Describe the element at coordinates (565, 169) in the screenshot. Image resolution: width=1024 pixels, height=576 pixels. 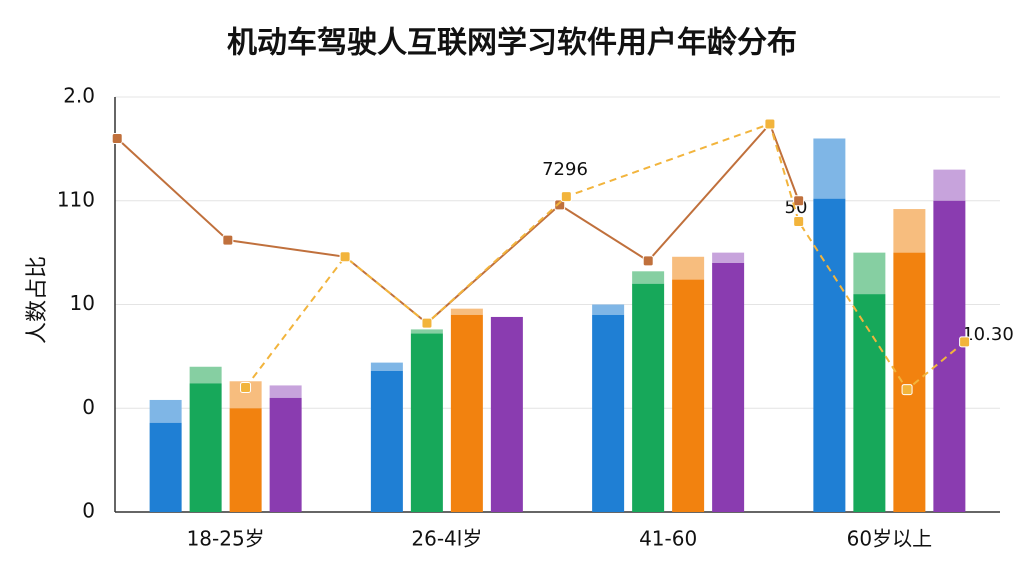
I see `annotation: 7296` at that location.